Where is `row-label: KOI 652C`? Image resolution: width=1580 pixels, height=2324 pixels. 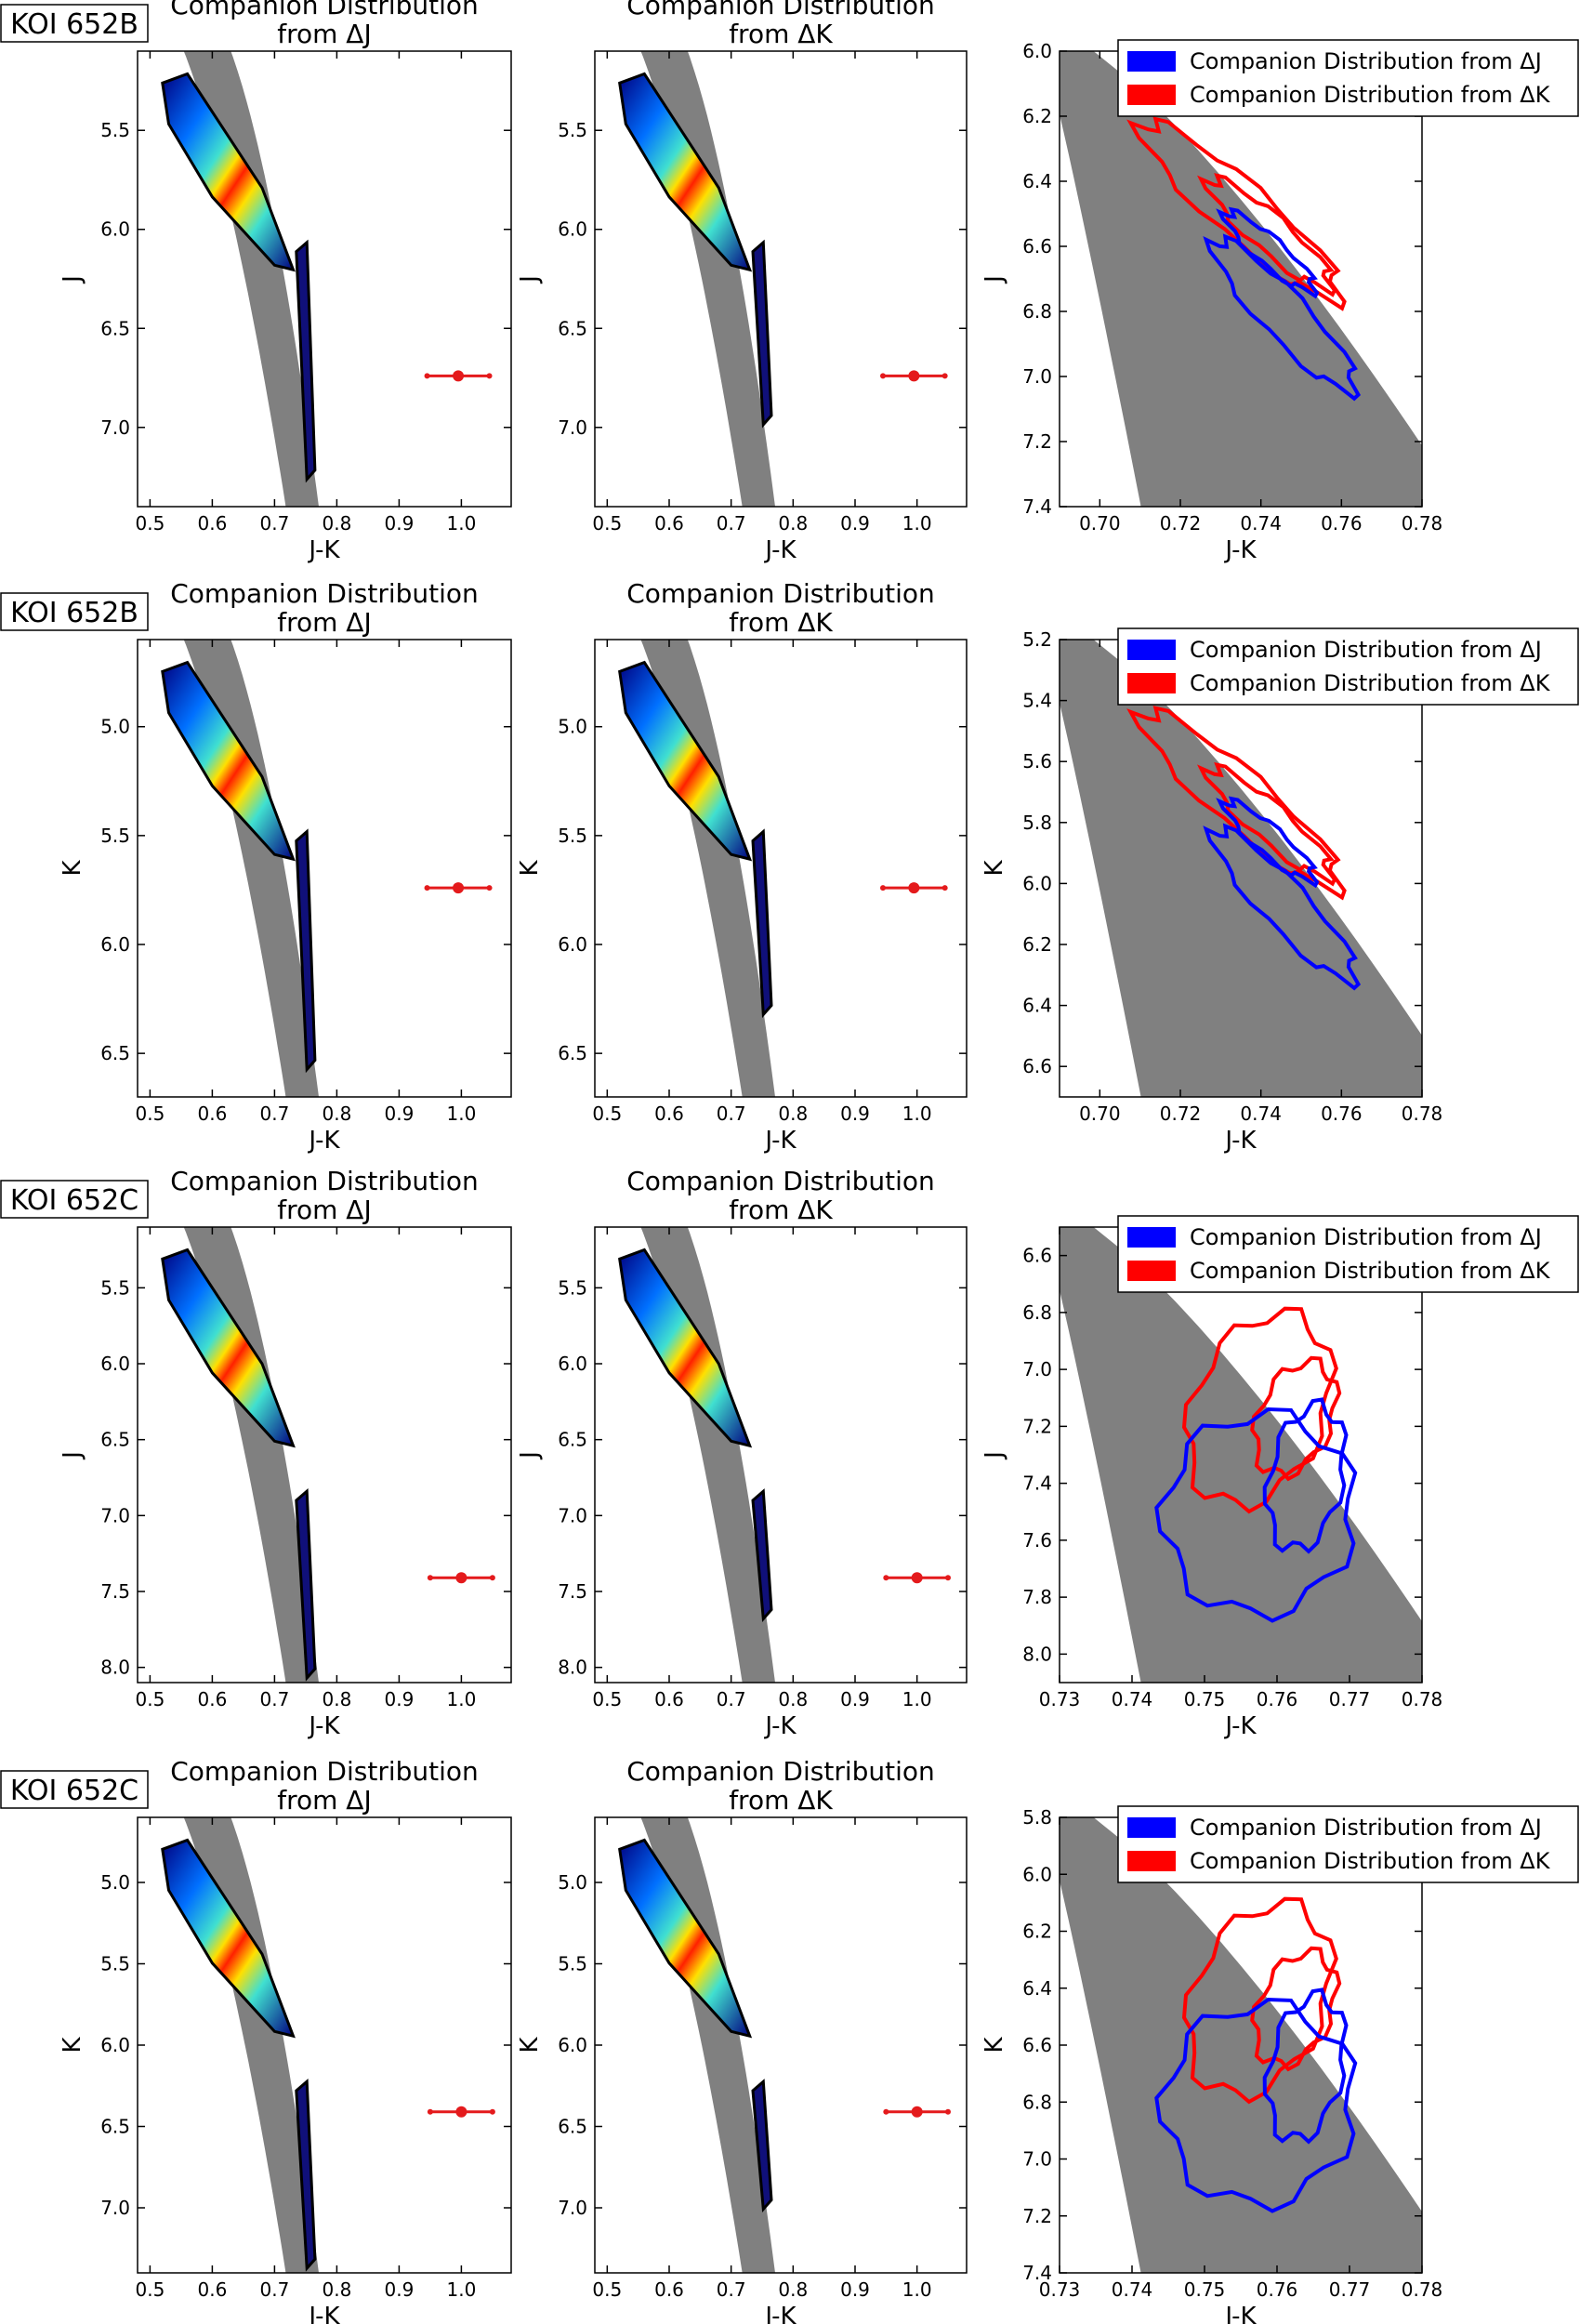
row-label: KOI 652C is located at coordinates (74, 1791).